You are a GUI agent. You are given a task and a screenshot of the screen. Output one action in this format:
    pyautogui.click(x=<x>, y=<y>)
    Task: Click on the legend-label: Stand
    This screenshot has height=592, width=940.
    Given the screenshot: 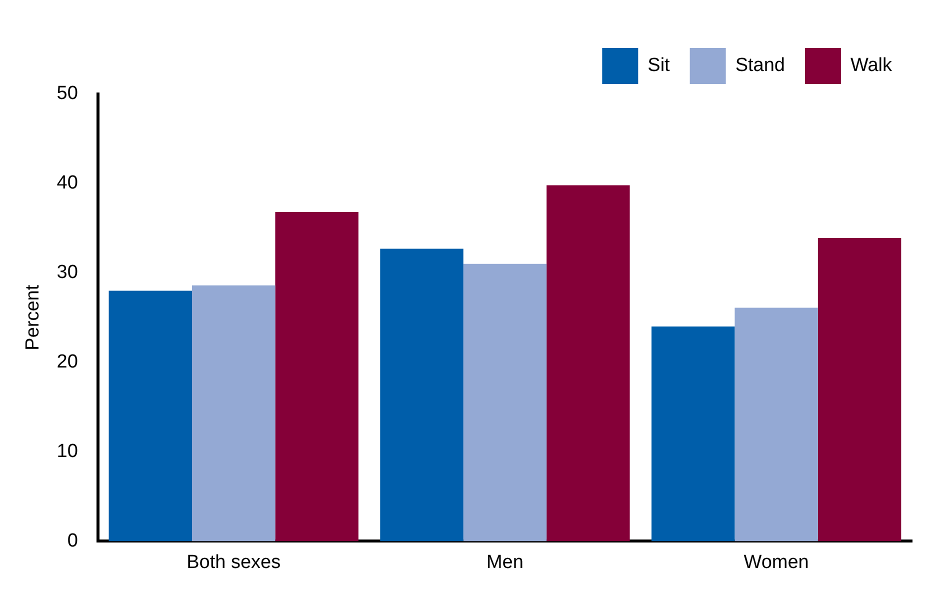 What is the action you would take?
    pyautogui.click(x=760, y=65)
    